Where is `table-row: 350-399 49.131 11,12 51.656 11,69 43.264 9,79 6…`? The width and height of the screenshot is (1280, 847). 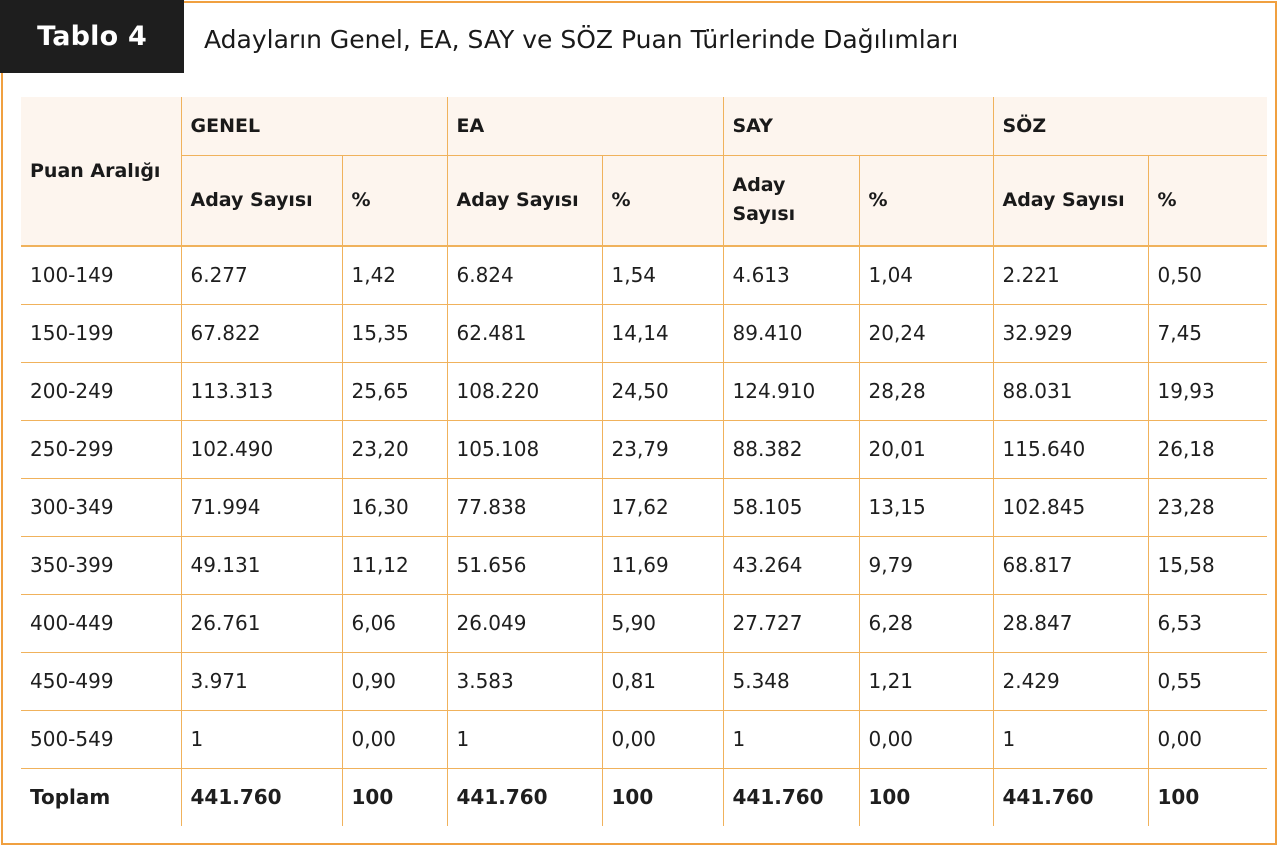
table-row: 350-399 49.131 11,12 51.656 11,69 43.264 9,79 6… is located at coordinates (644, 565).